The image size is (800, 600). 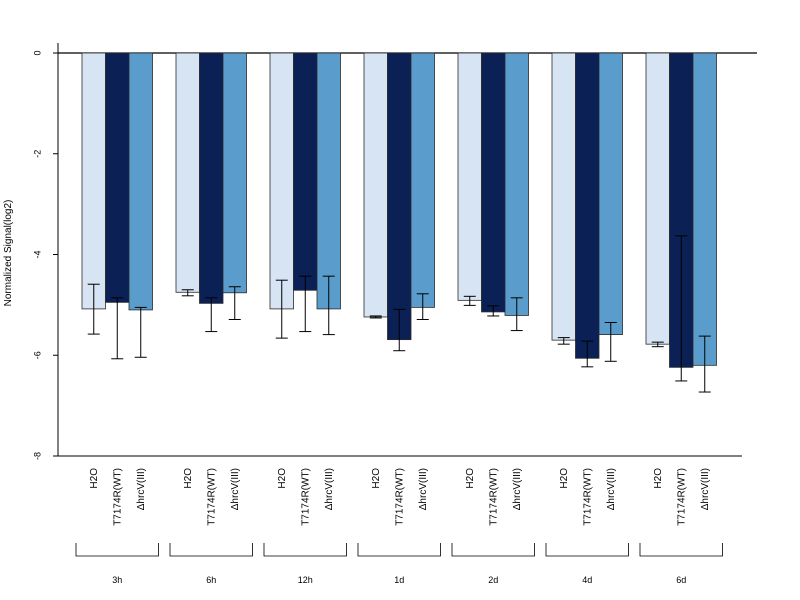 I want to click on group-brackets: 3h 6h 12h 1d 2d 4d 6d, so click(x=399, y=564).